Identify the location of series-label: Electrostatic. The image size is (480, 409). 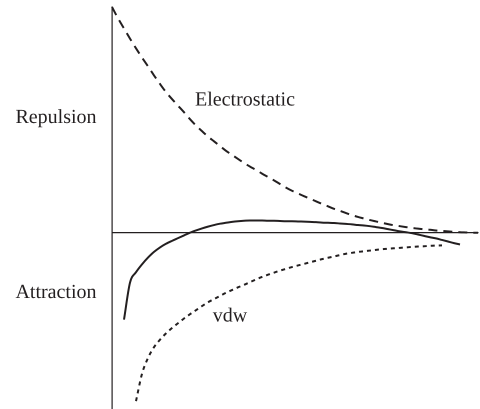
(245, 99).